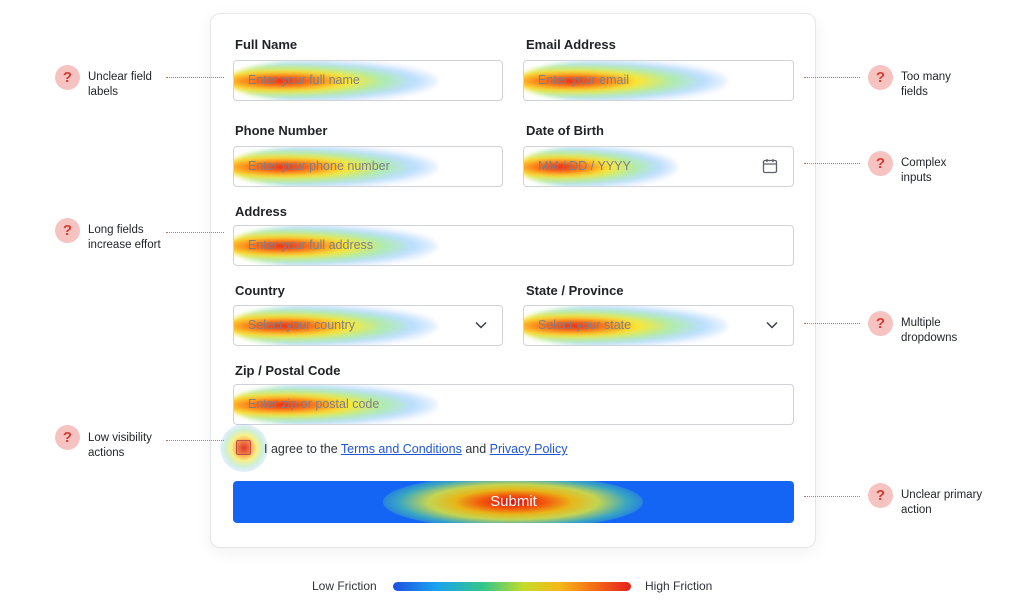 The height and width of the screenshot is (604, 1024). I want to click on state-label: State / Province, so click(575, 290).